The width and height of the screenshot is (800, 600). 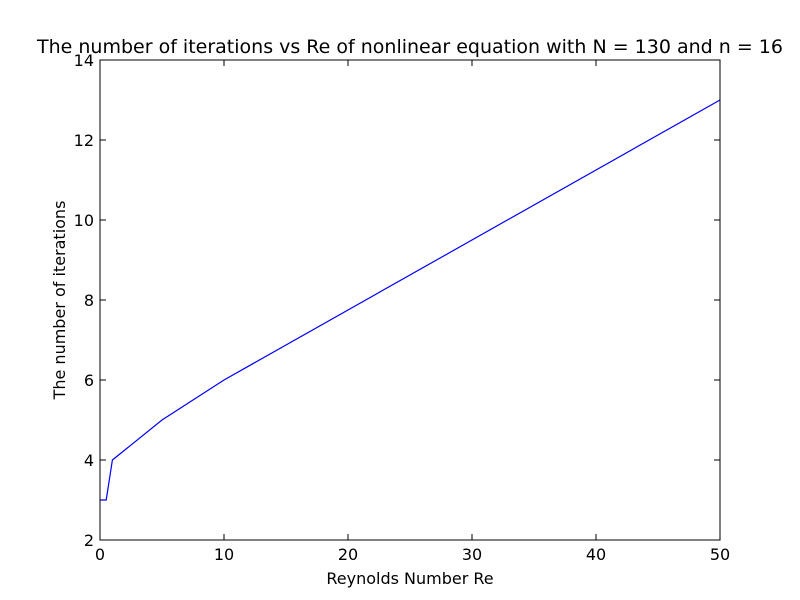 What do you see at coordinates (100, 554) in the screenshot?
I see `x-tick-label-0: 0` at bounding box center [100, 554].